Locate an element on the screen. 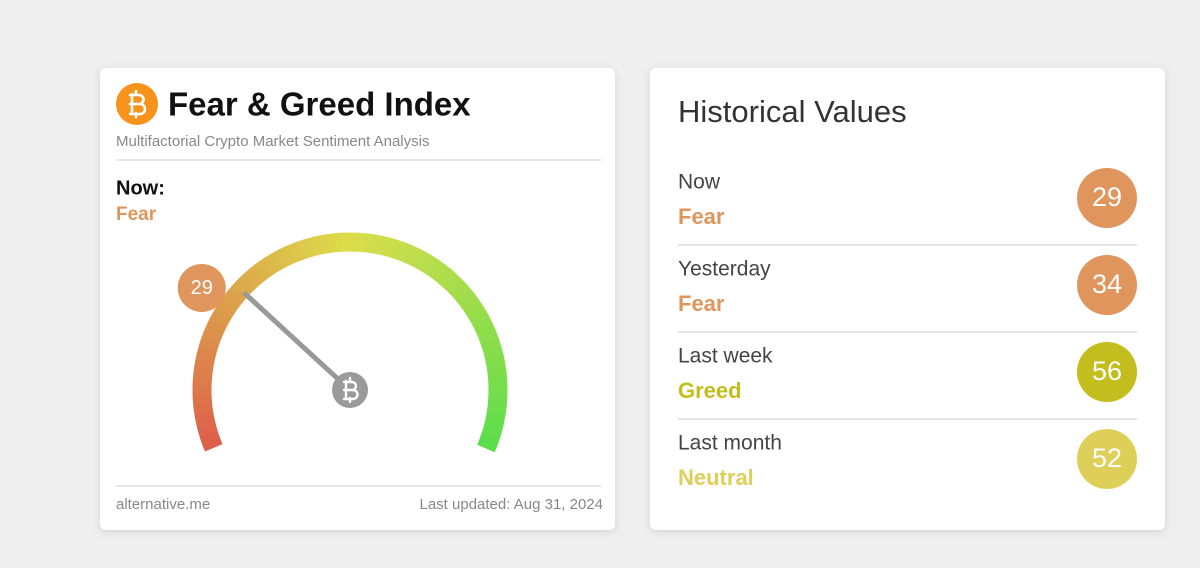  row-label: Last month is located at coordinates (730, 443).